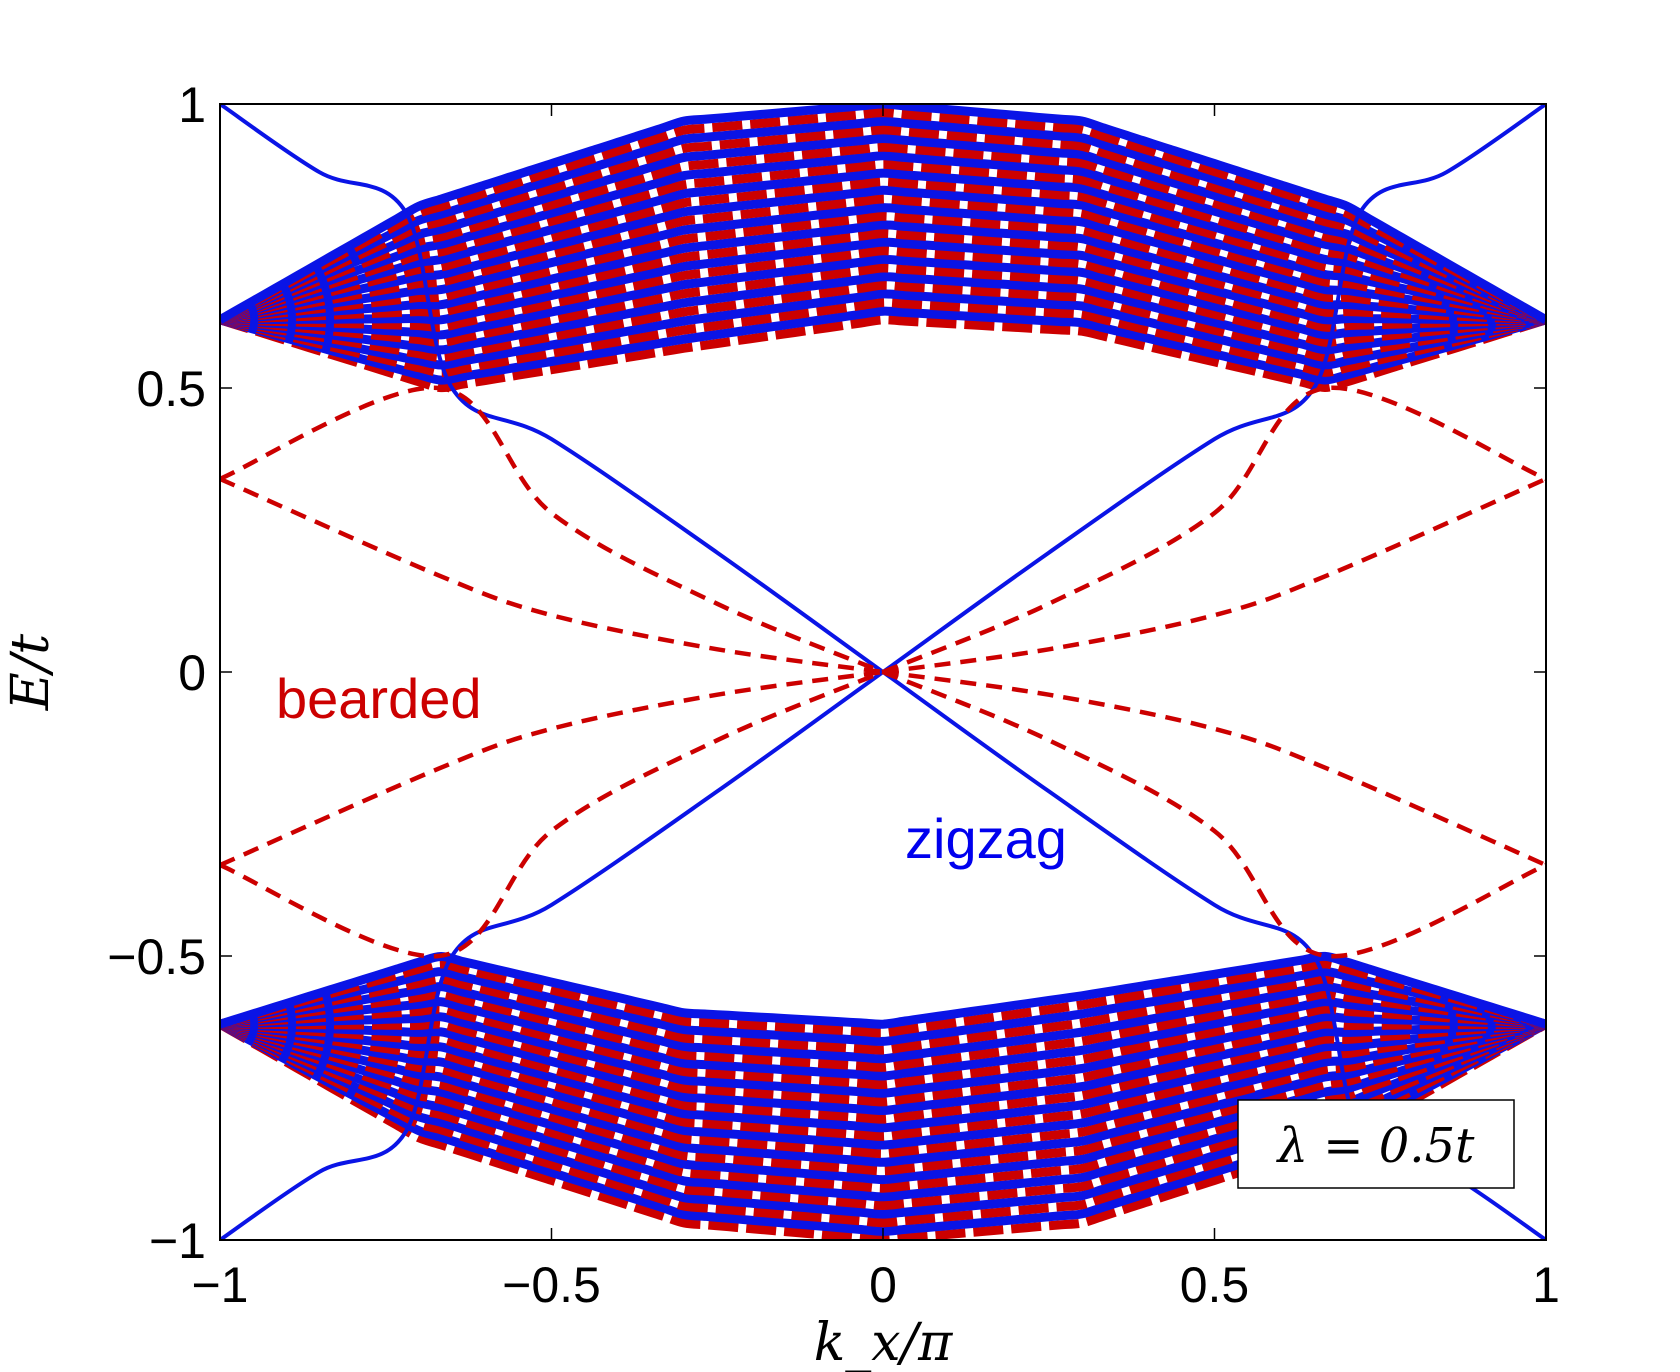  What do you see at coordinates (551, 1285) in the screenshot?
I see `x-tick-label: −0.5` at bounding box center [551, 1285].